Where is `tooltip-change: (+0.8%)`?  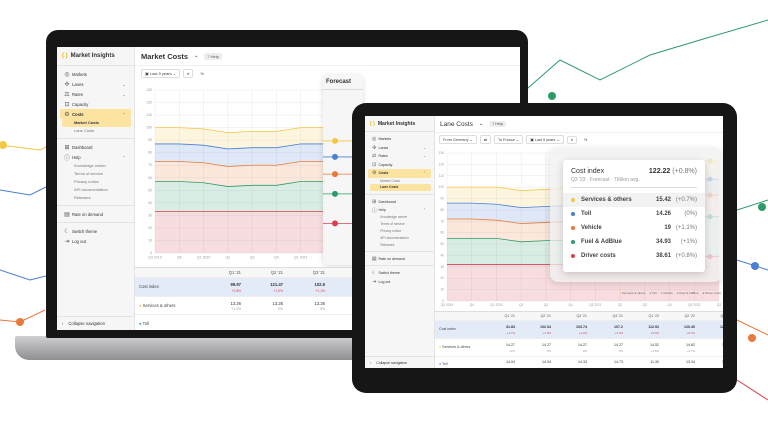 tooltip-change: (+0.8%) is located at coordinates (684, 171).